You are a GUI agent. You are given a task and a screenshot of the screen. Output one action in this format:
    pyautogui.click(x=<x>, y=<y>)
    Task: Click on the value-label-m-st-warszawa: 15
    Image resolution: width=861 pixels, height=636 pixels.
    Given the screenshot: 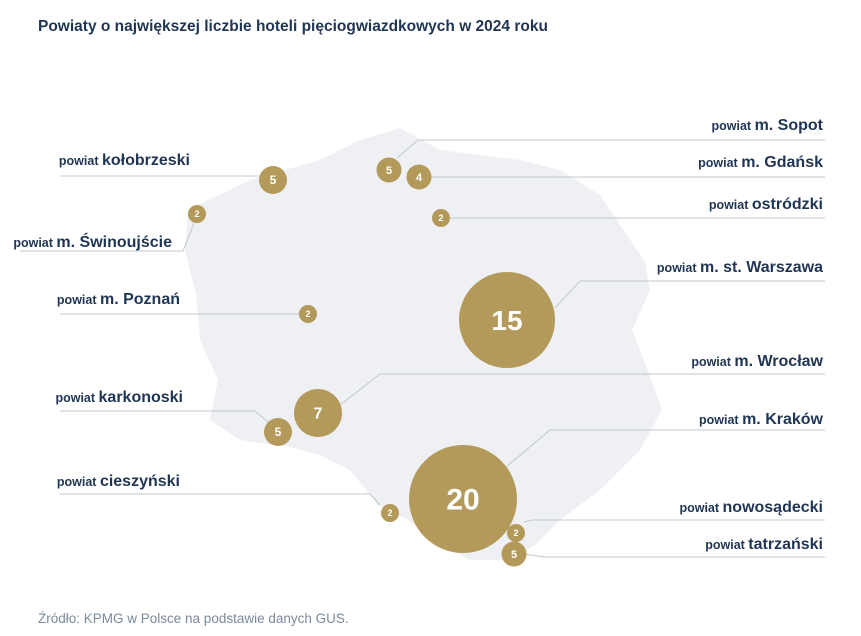 What is the action you would take?
    pyautogui.click(x=506, y=320)
    